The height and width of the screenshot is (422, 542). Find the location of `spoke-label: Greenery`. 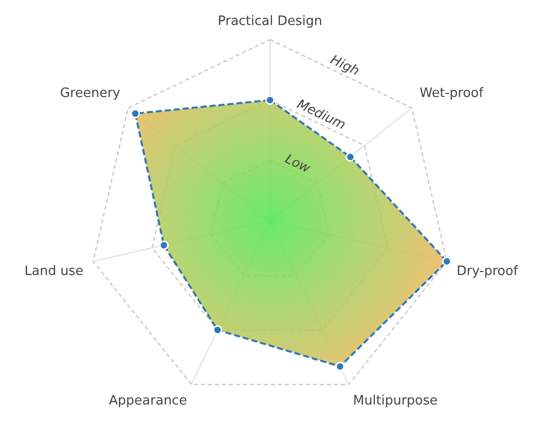

spoke-label: Greenery is located at coordinates (90, 94).